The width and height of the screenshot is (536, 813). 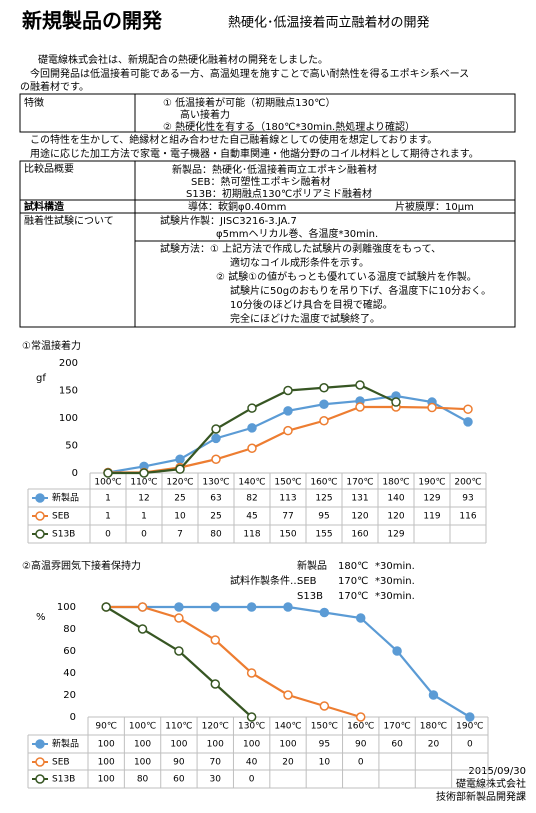 What do you see at coordinates (467, 483) in the screenshot?
I see `x-tick-label: 200℃` at bounding box center [467, 483].